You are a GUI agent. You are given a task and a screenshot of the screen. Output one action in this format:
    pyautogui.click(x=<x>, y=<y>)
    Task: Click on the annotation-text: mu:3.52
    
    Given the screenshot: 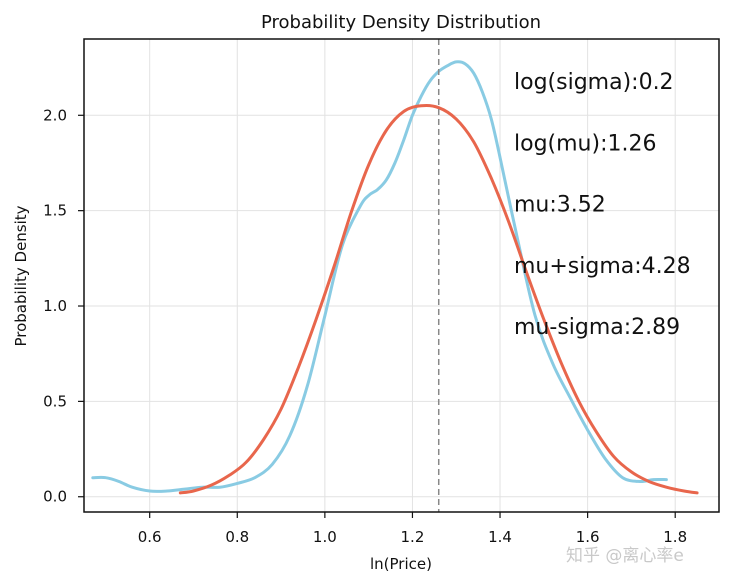 What is the action you would take?
    pyautogui.click(x=560, y=205)
    